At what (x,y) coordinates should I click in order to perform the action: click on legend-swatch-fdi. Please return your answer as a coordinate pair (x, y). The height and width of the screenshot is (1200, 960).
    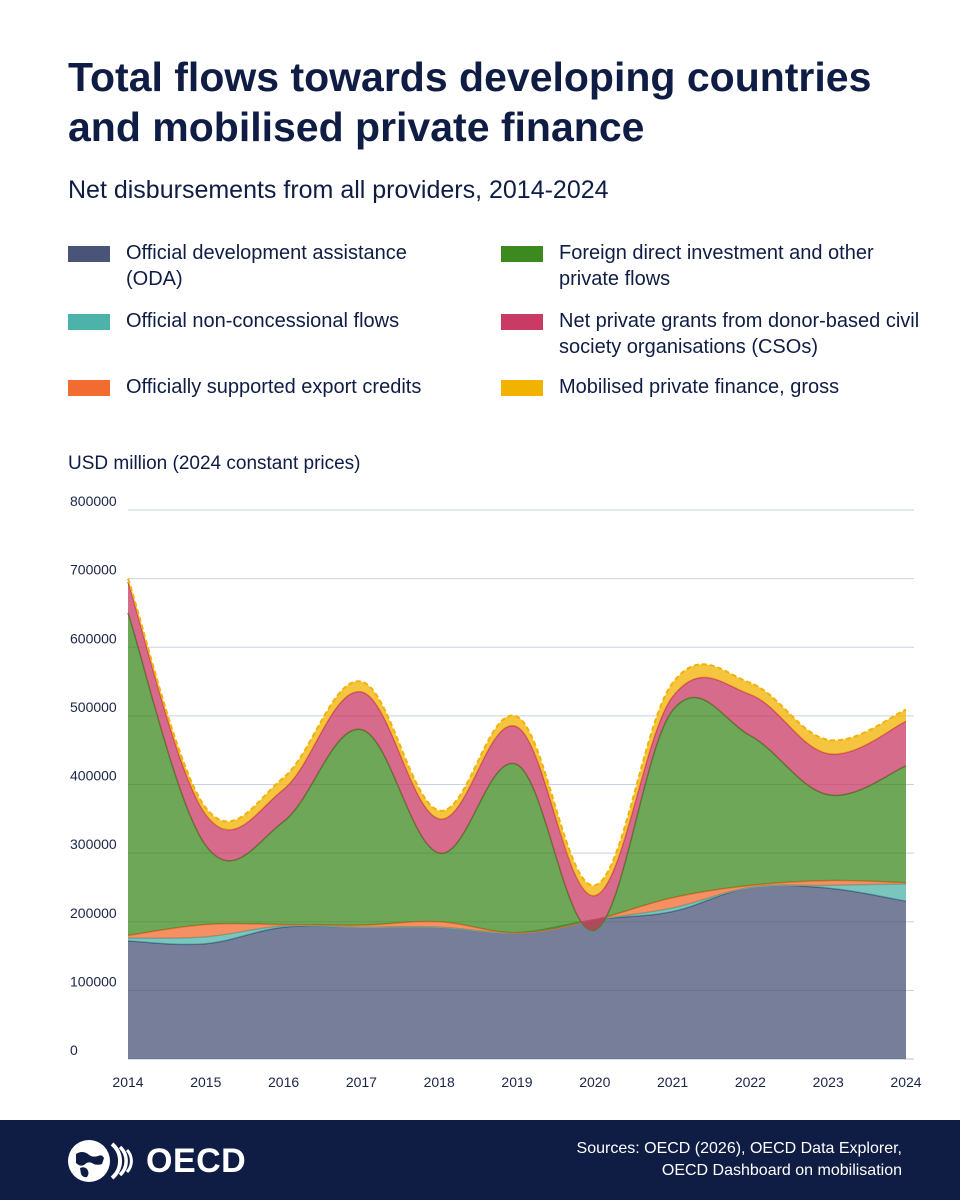
    Looking at the image, I should click on (522, 254).